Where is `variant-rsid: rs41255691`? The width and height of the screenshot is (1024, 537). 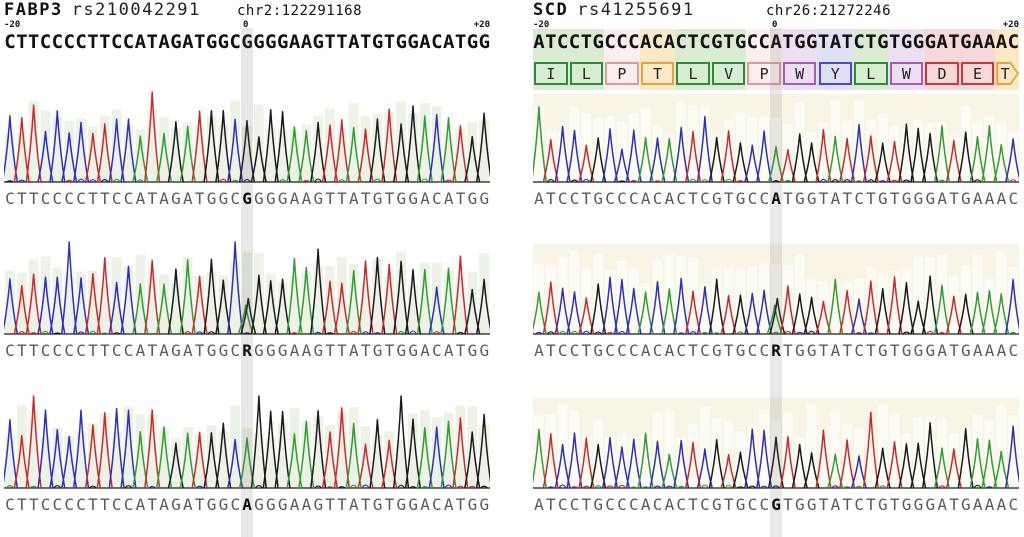 variant-rsid: rs41255691 is located at coordinates (636, 10).